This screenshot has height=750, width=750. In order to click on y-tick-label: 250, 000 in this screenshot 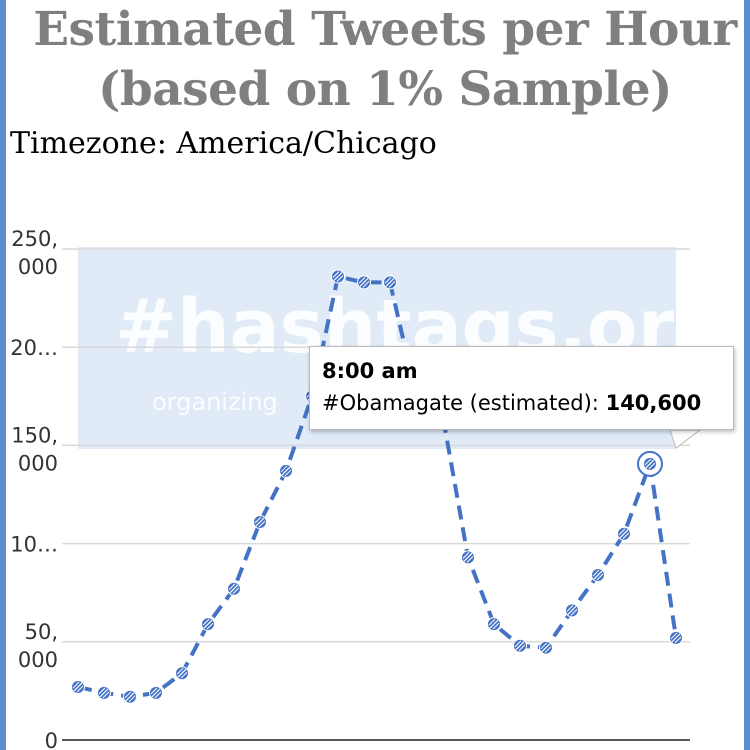, I will do `click(34, 253)`.